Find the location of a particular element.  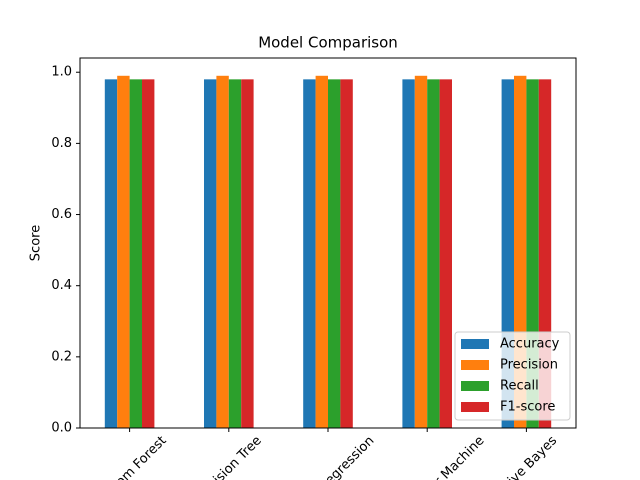

x-tick-label: Decision Tree is located at coordinates (229, 456).